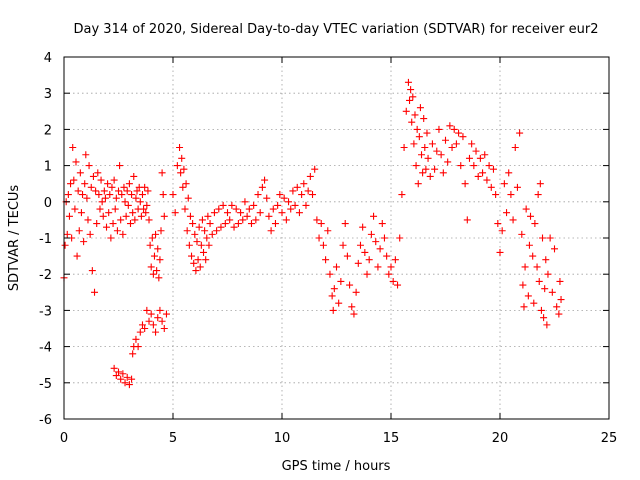 The image size is (640, 480). I want to click on y-tick-label: -5, so click(45, 384).